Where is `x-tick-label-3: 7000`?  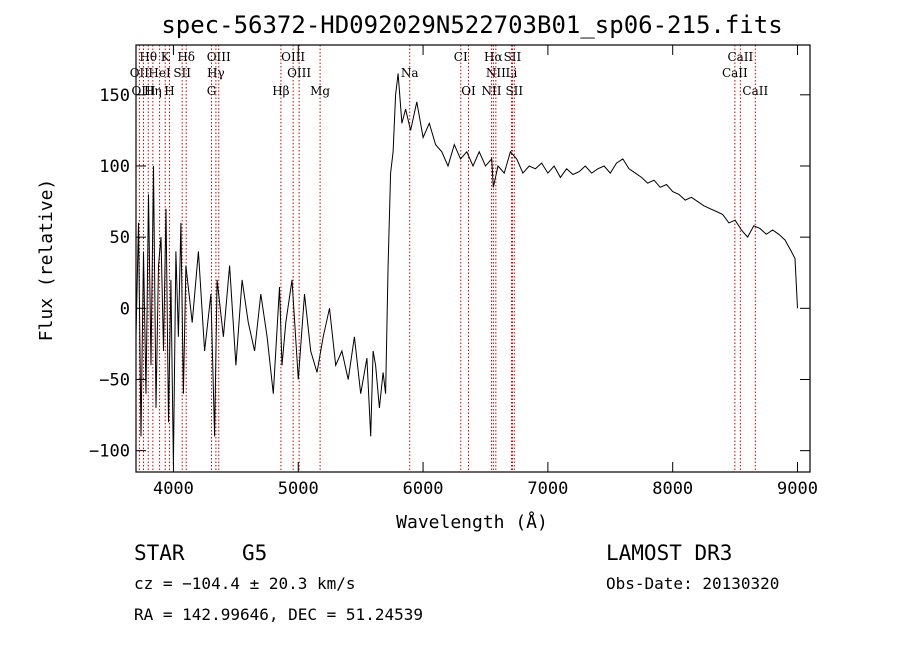
x-tick-label-3: 7000 is located at coordinates (547, 489).